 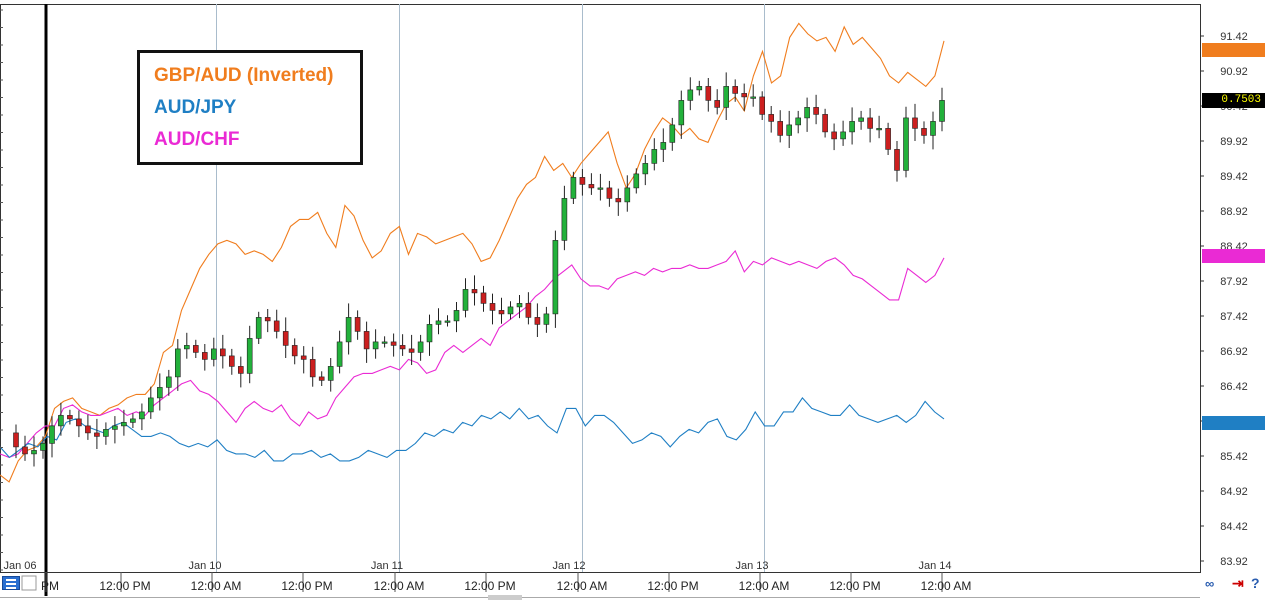 I want to click on price-axis-label: 88.92, so click(x=1234, y=212).